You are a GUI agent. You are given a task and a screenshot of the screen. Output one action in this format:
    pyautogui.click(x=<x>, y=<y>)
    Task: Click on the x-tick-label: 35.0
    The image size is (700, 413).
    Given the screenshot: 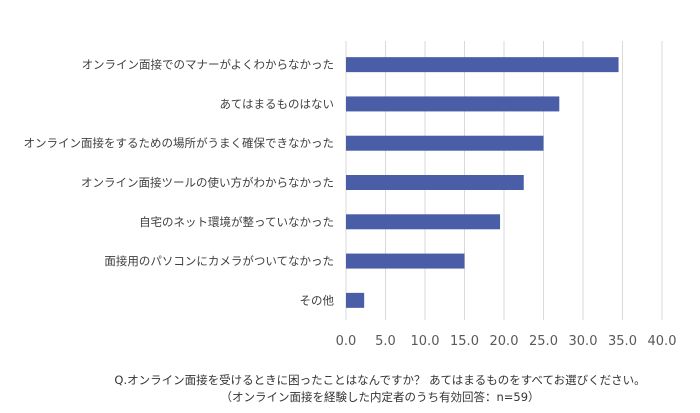 What is the action you would take?
    pyautogui.click(x=622, y=341)
    